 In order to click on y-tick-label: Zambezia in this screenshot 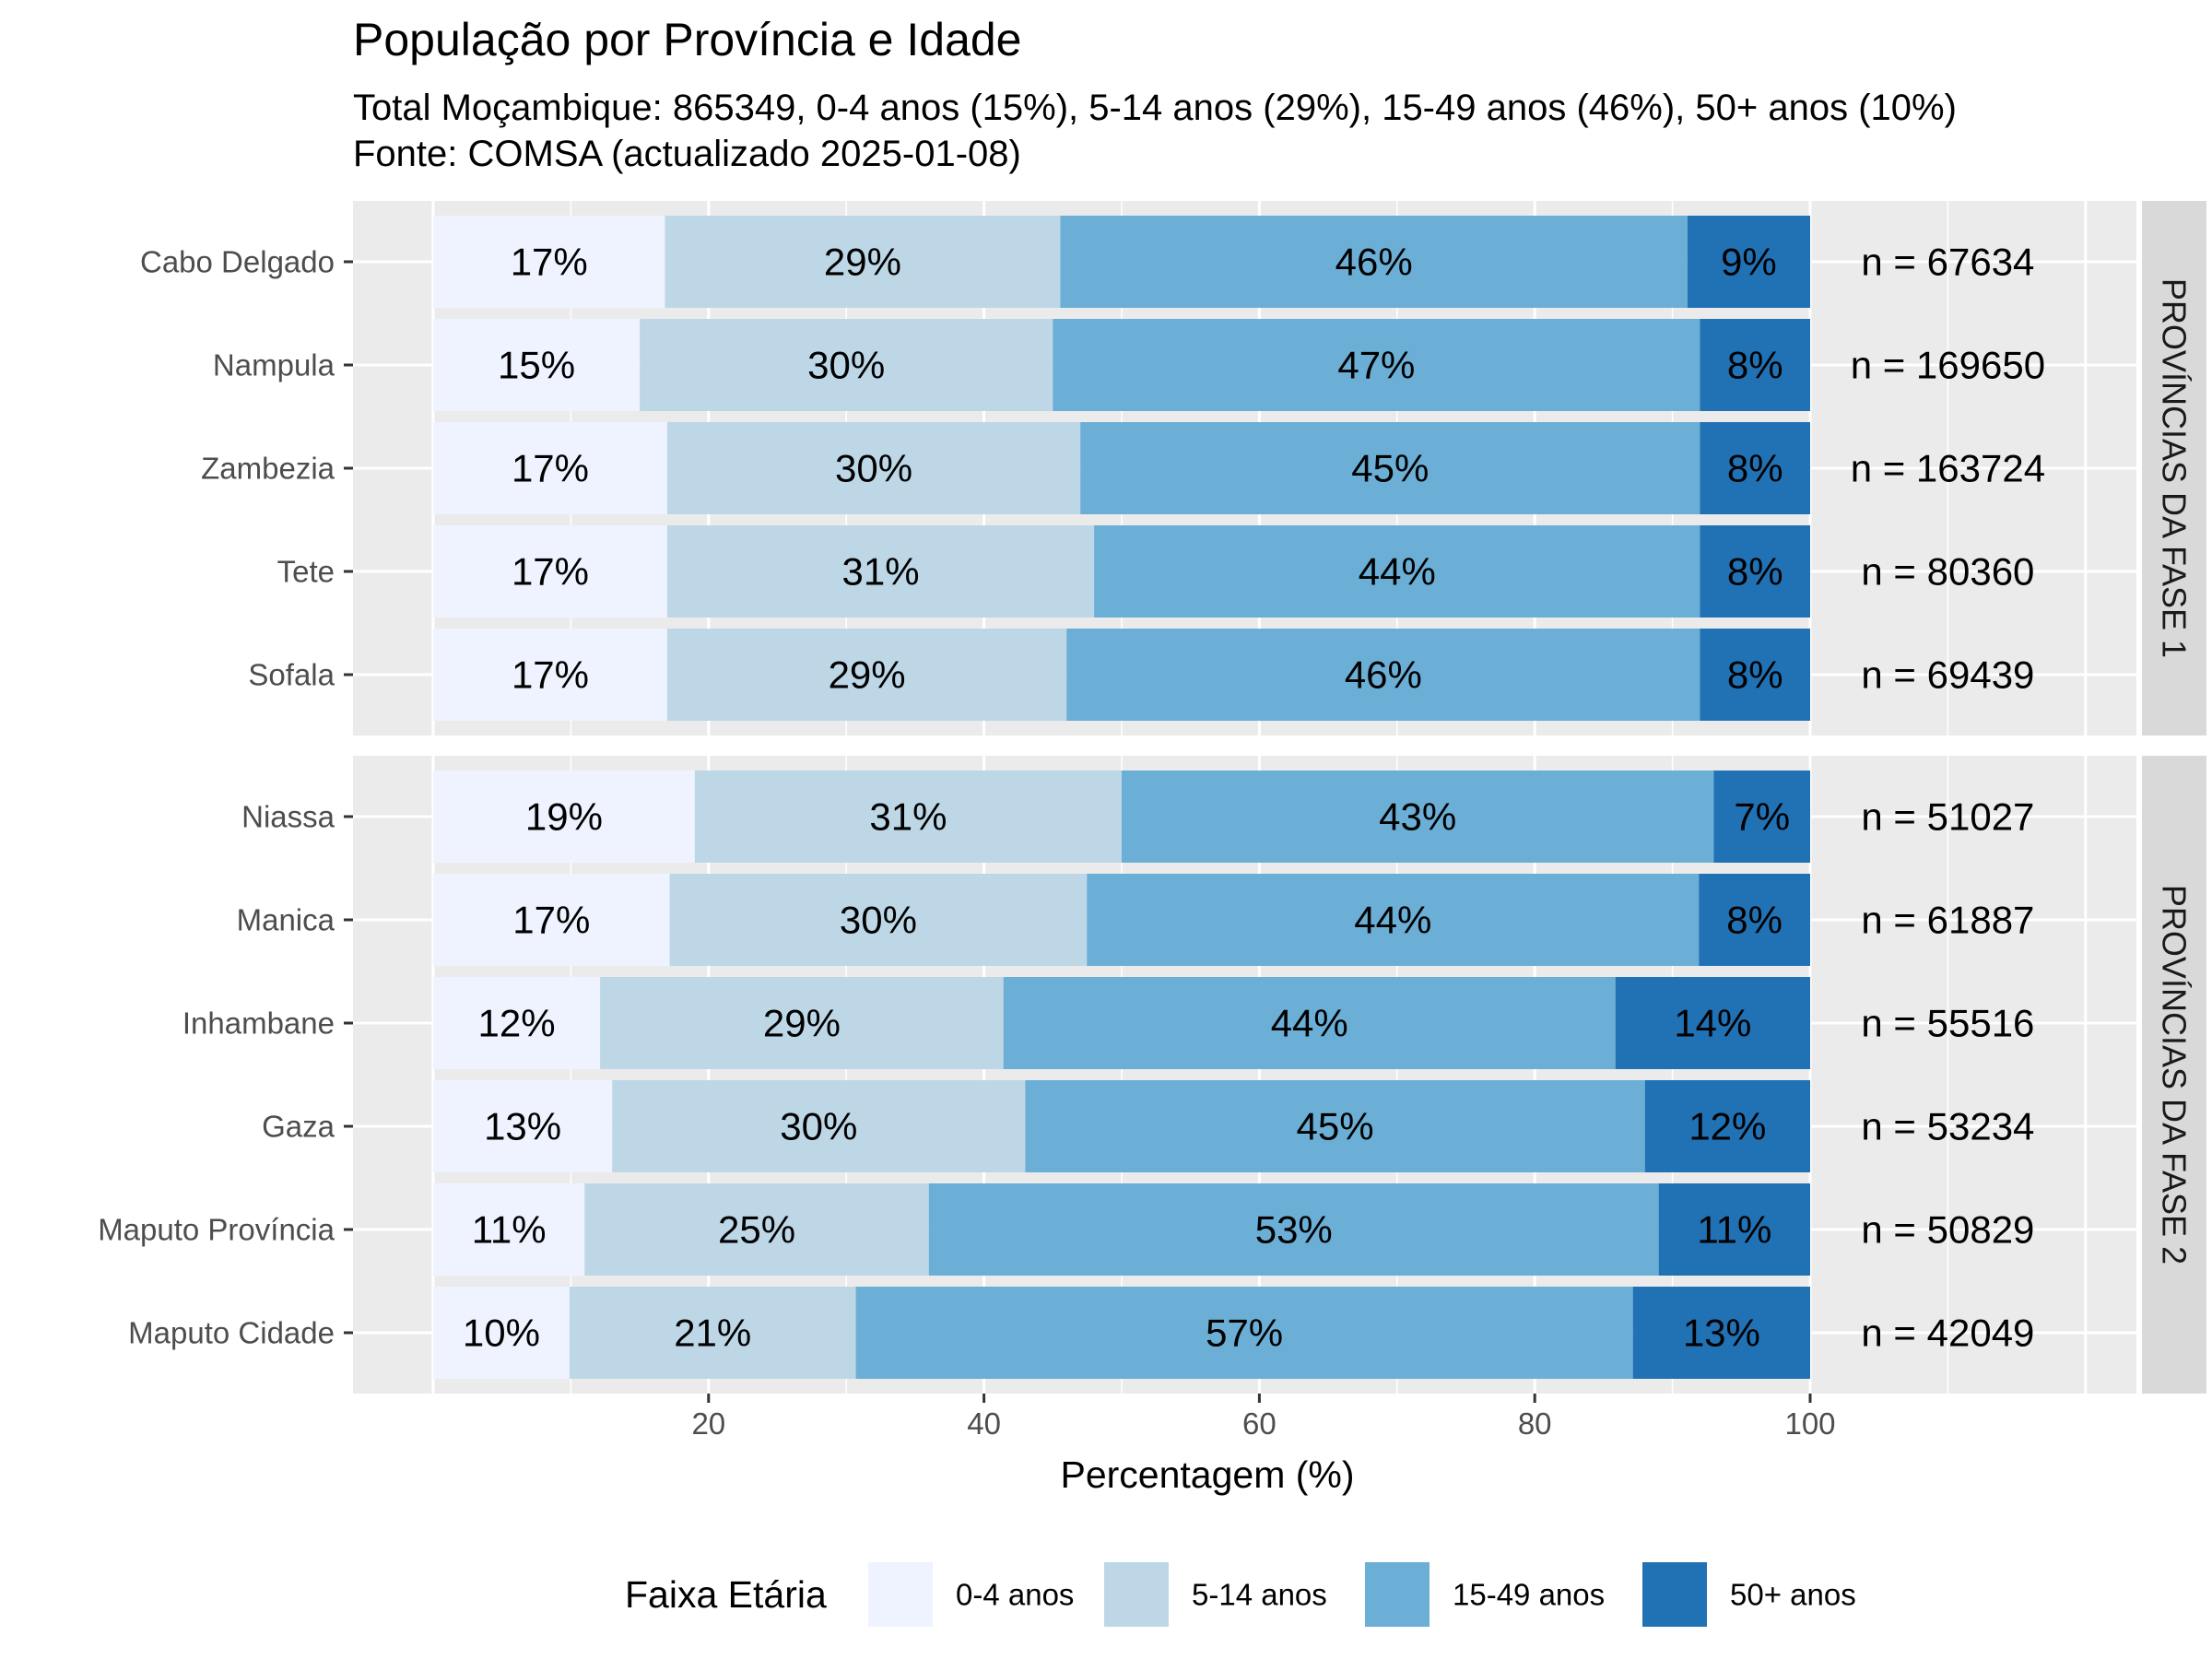, I will do `click(268, 469)`.